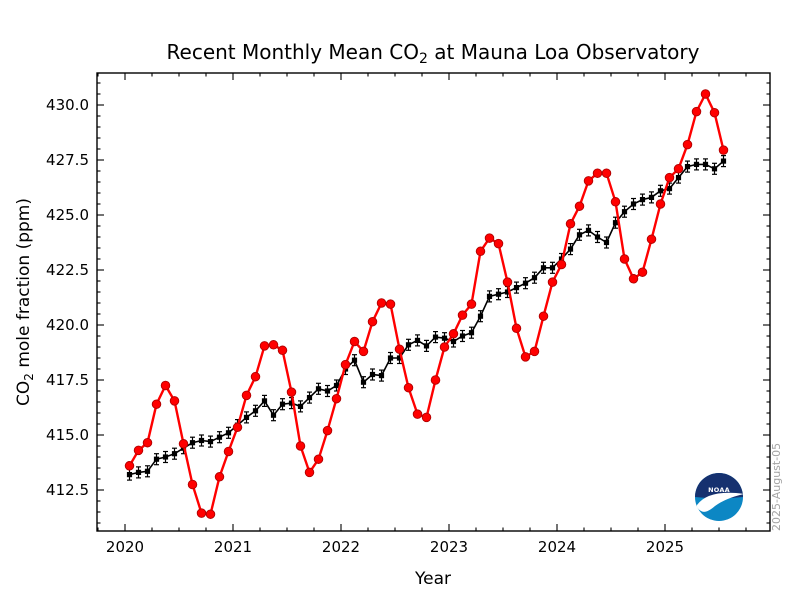  What do you see at coordinates (719, 486) in the screenshot?
I see `noaa-logo-sky` at bounding box center [719, 486].